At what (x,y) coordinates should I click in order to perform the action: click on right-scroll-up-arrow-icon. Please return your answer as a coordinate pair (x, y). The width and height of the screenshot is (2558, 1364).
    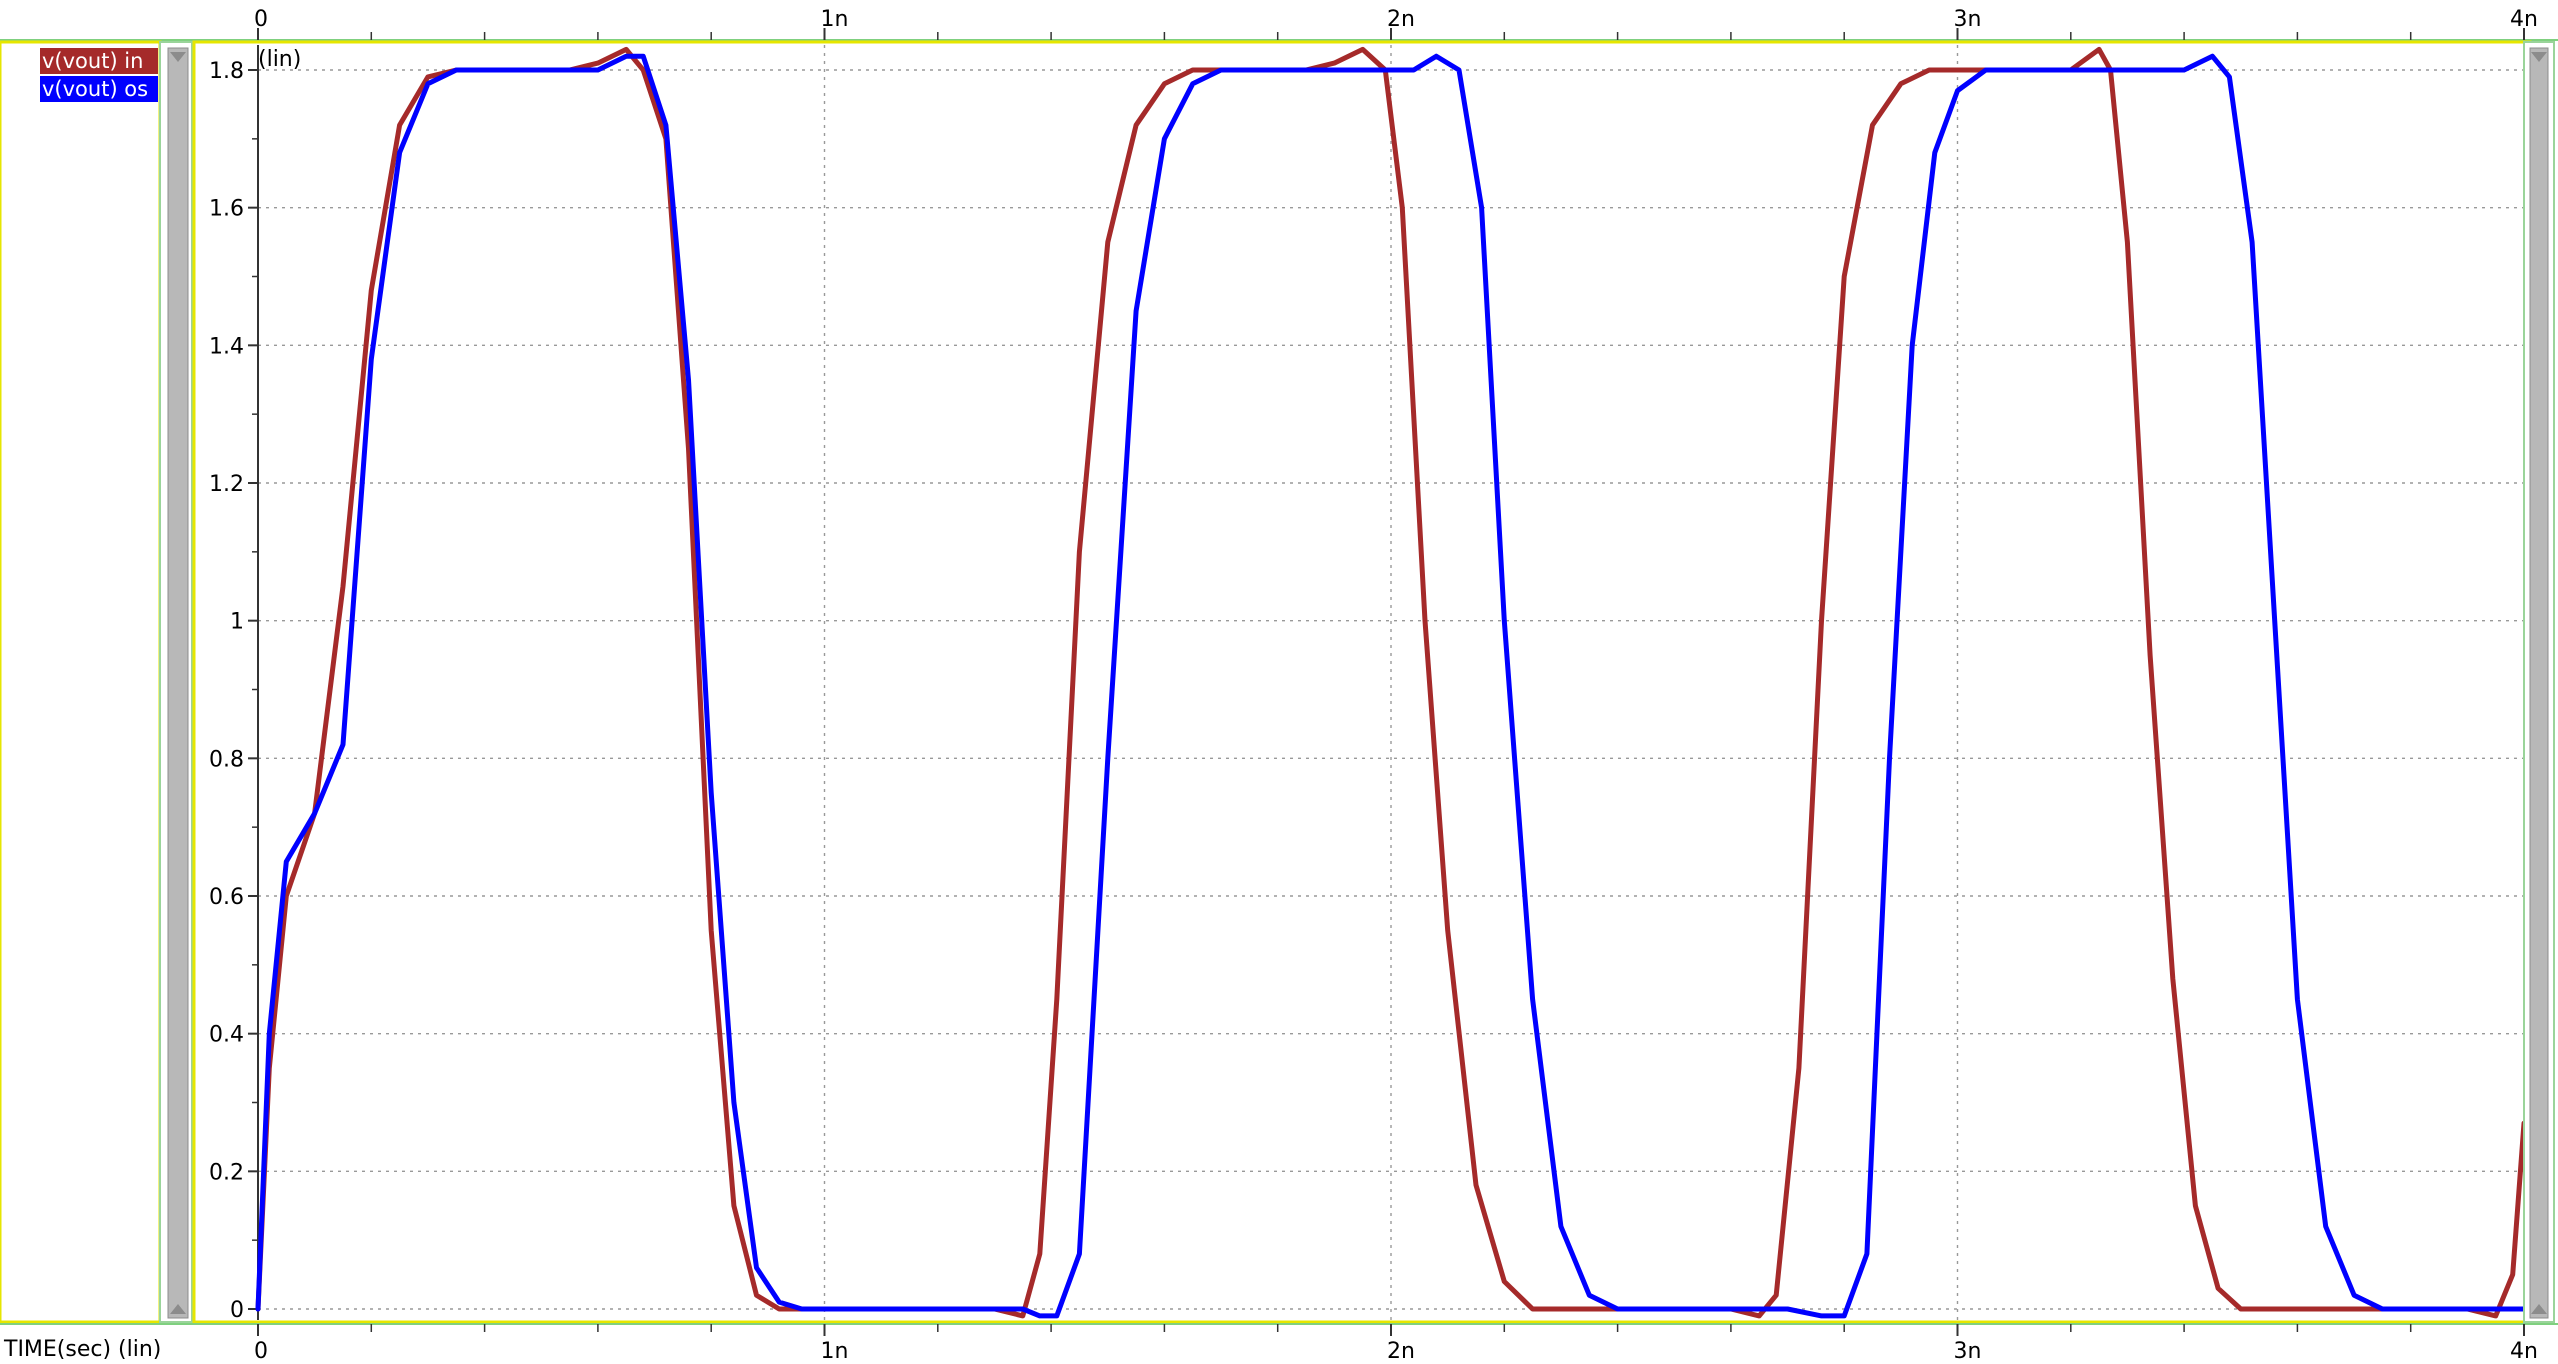
    Looking at the image, I should click on (2539, 57).